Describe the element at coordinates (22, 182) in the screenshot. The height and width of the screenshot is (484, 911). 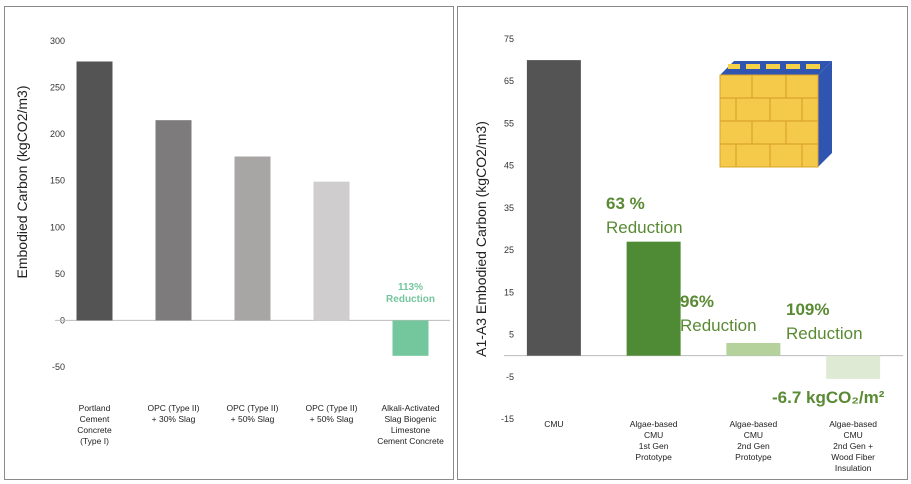
I see `y-axis-label: Embodied Carbon (kgCO2/m3)` at that location.